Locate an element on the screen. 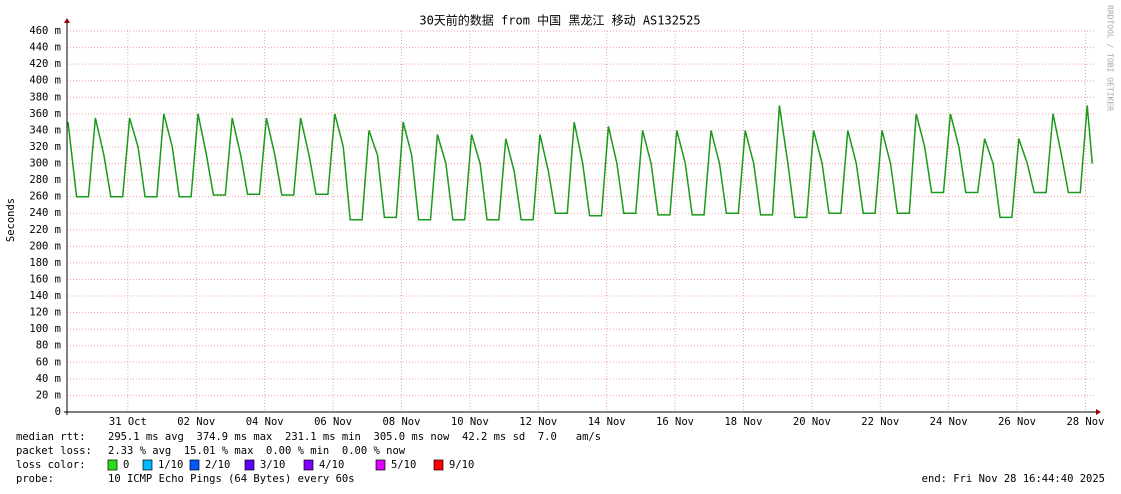  probe-text: 10 ICMP Echo Pings (64 Bytes) every 60s is located at coordinates (231, 479).